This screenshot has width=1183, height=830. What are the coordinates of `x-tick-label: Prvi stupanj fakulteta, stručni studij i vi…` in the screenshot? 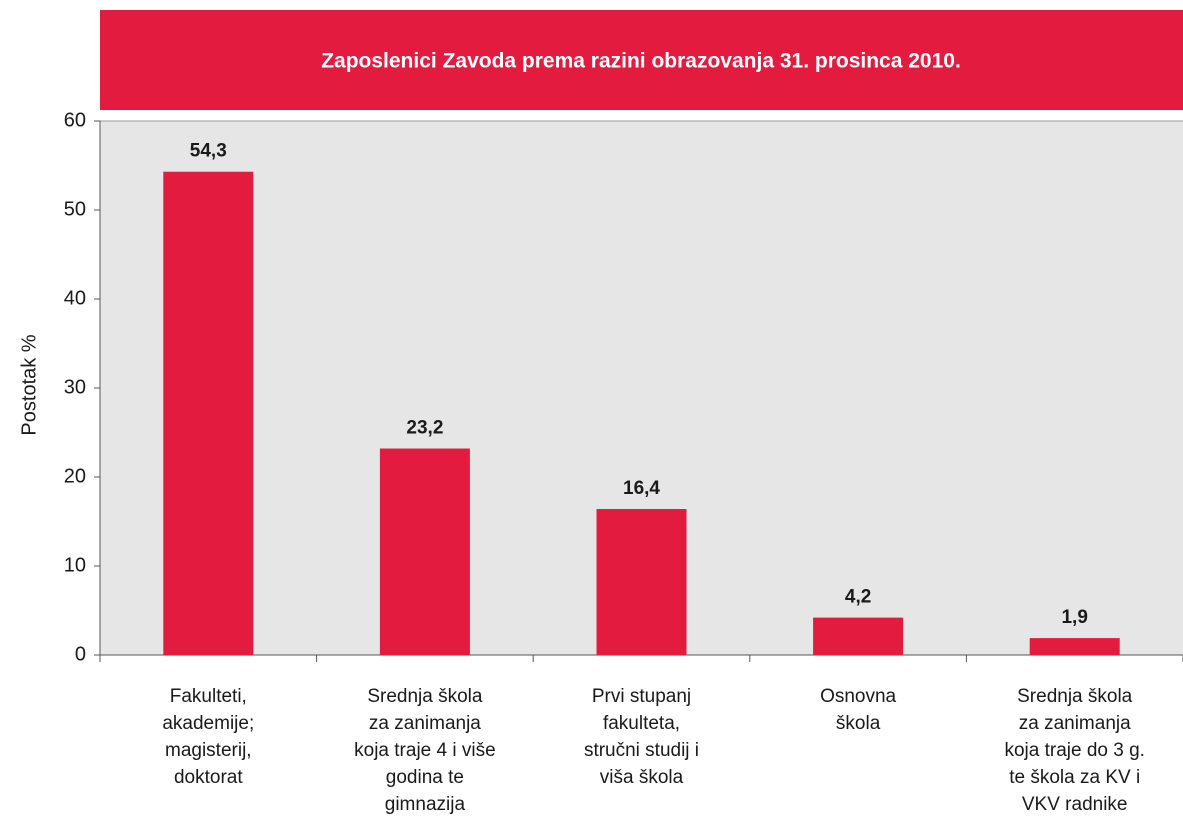 It's located at (641, 737).